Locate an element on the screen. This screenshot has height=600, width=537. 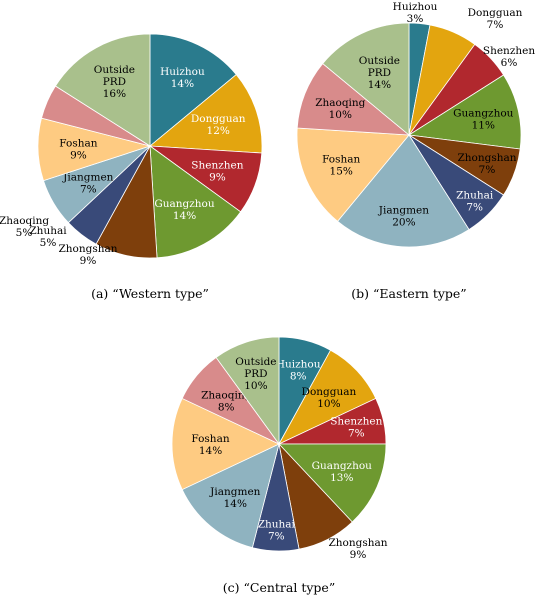
slice-label-huizhou: Huizhou 8% is located at coordinates (298, 370).